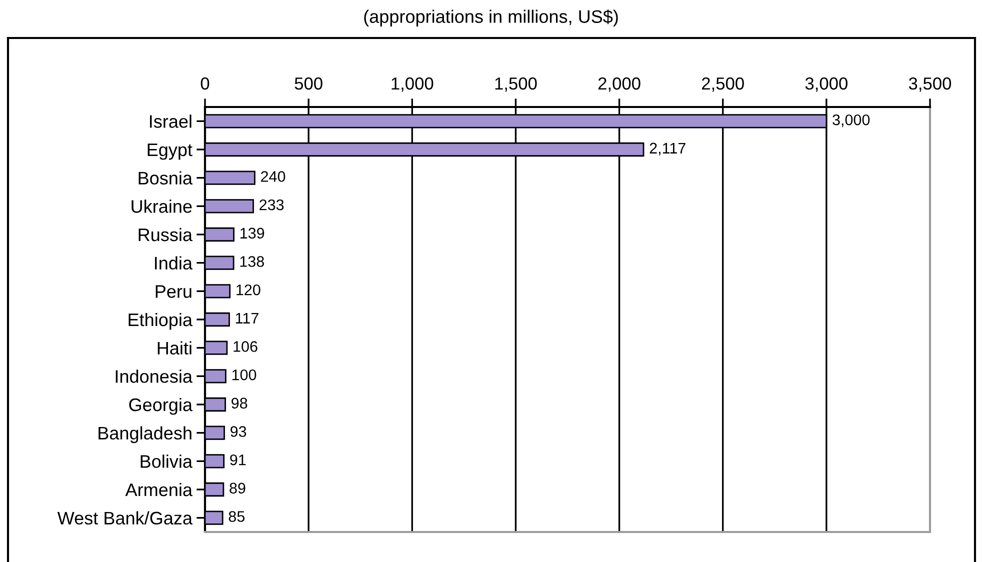 This screenshot has height=562, width=982. Describe the element at coordinates (171, 121) in the screenshot. I see `y-tick-label: Israel` at that location.